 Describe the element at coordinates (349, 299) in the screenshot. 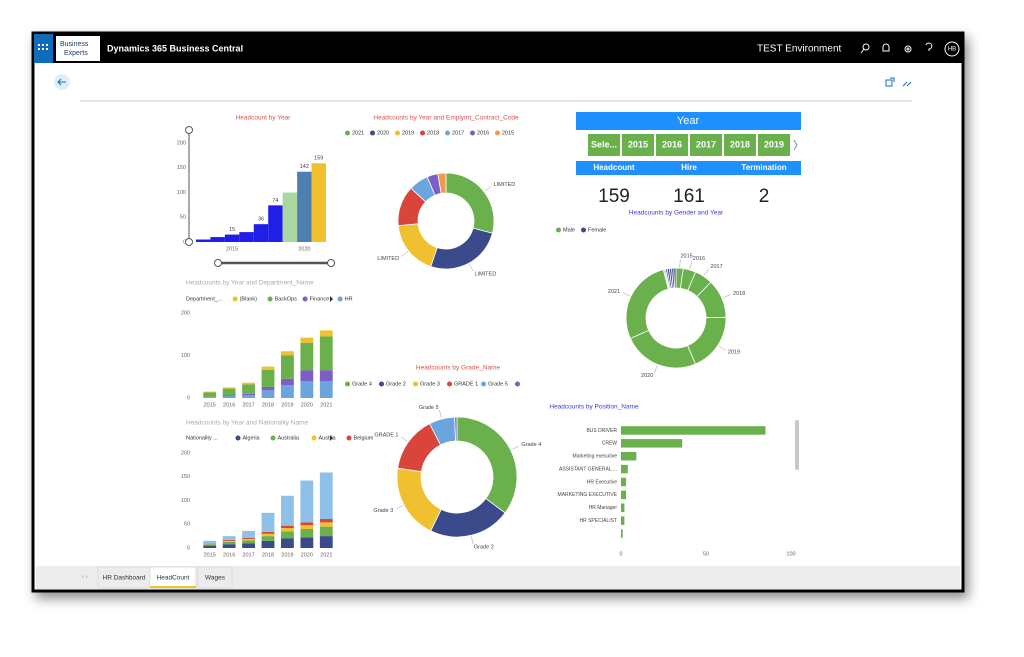

I see `legend-label: HR` at that location.